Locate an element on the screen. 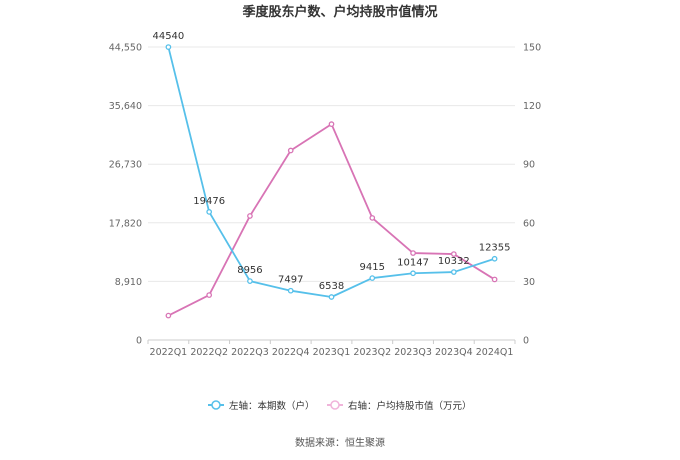  y-right-tick-label: 120 is located at coordinates (532, 106).